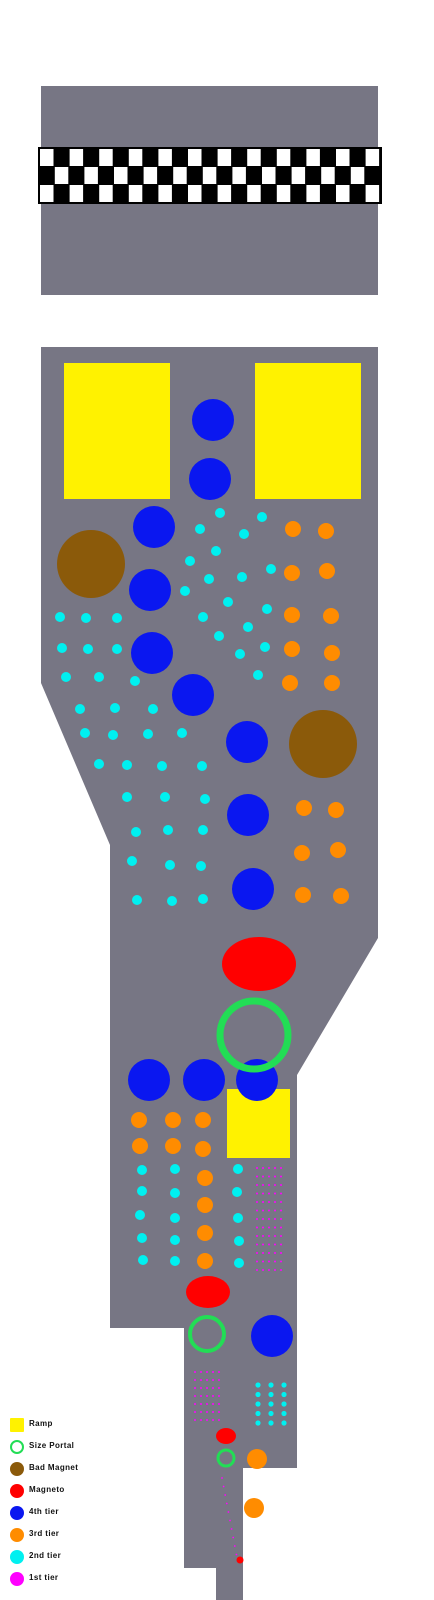  Describe the element at coordinates (47, 1489) in the screenshot. I see `legend-label: Magneto` at that location.